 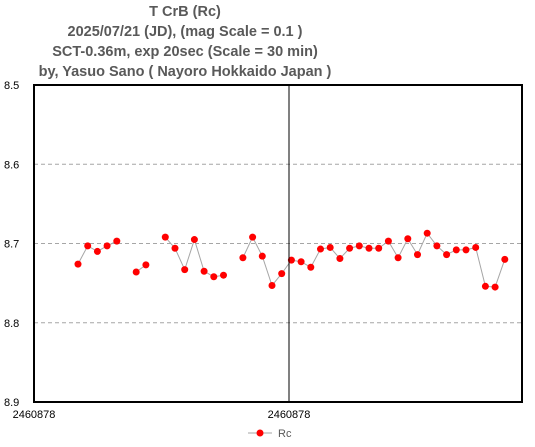 What do you see at coordinates (260, 433) in the screenshot?
I see `legend-marker` at bounding box center [260, 433].